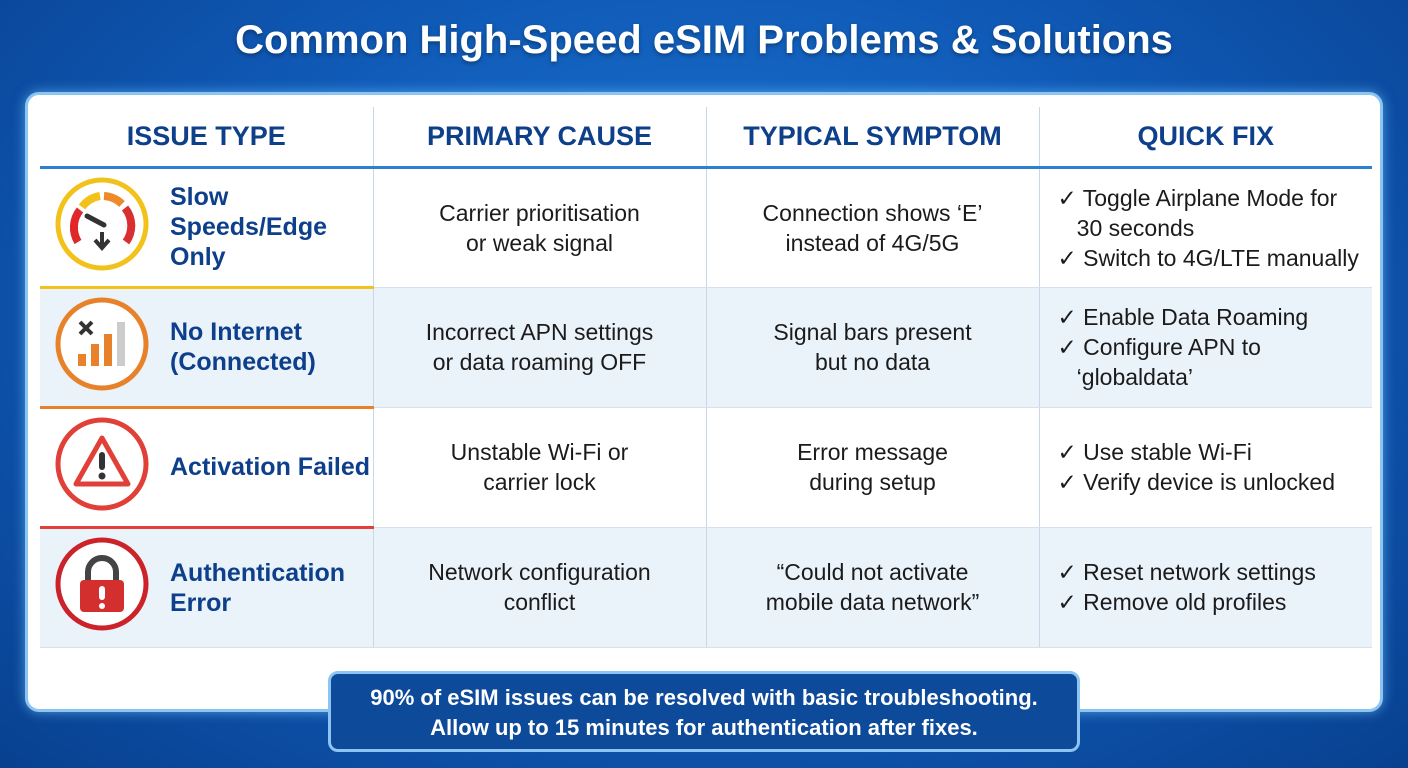 Image resolution: width=1408 pixels, height=768 pixels. I want to click on cause-line: carrier lock, so click(539, 482).